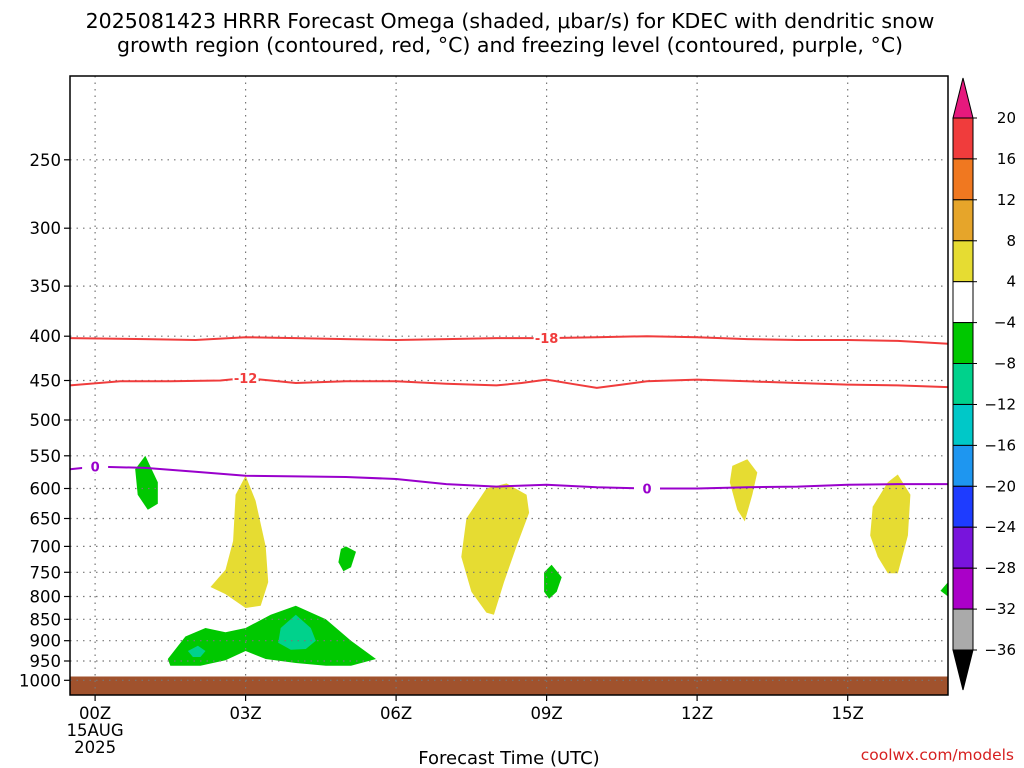 The height and width of the screenshot is (768, 1024). What do you see at coordinates (509, 382) in the screenshot?
I see `dendritic-contour--12` at bounding box center [509, 382].